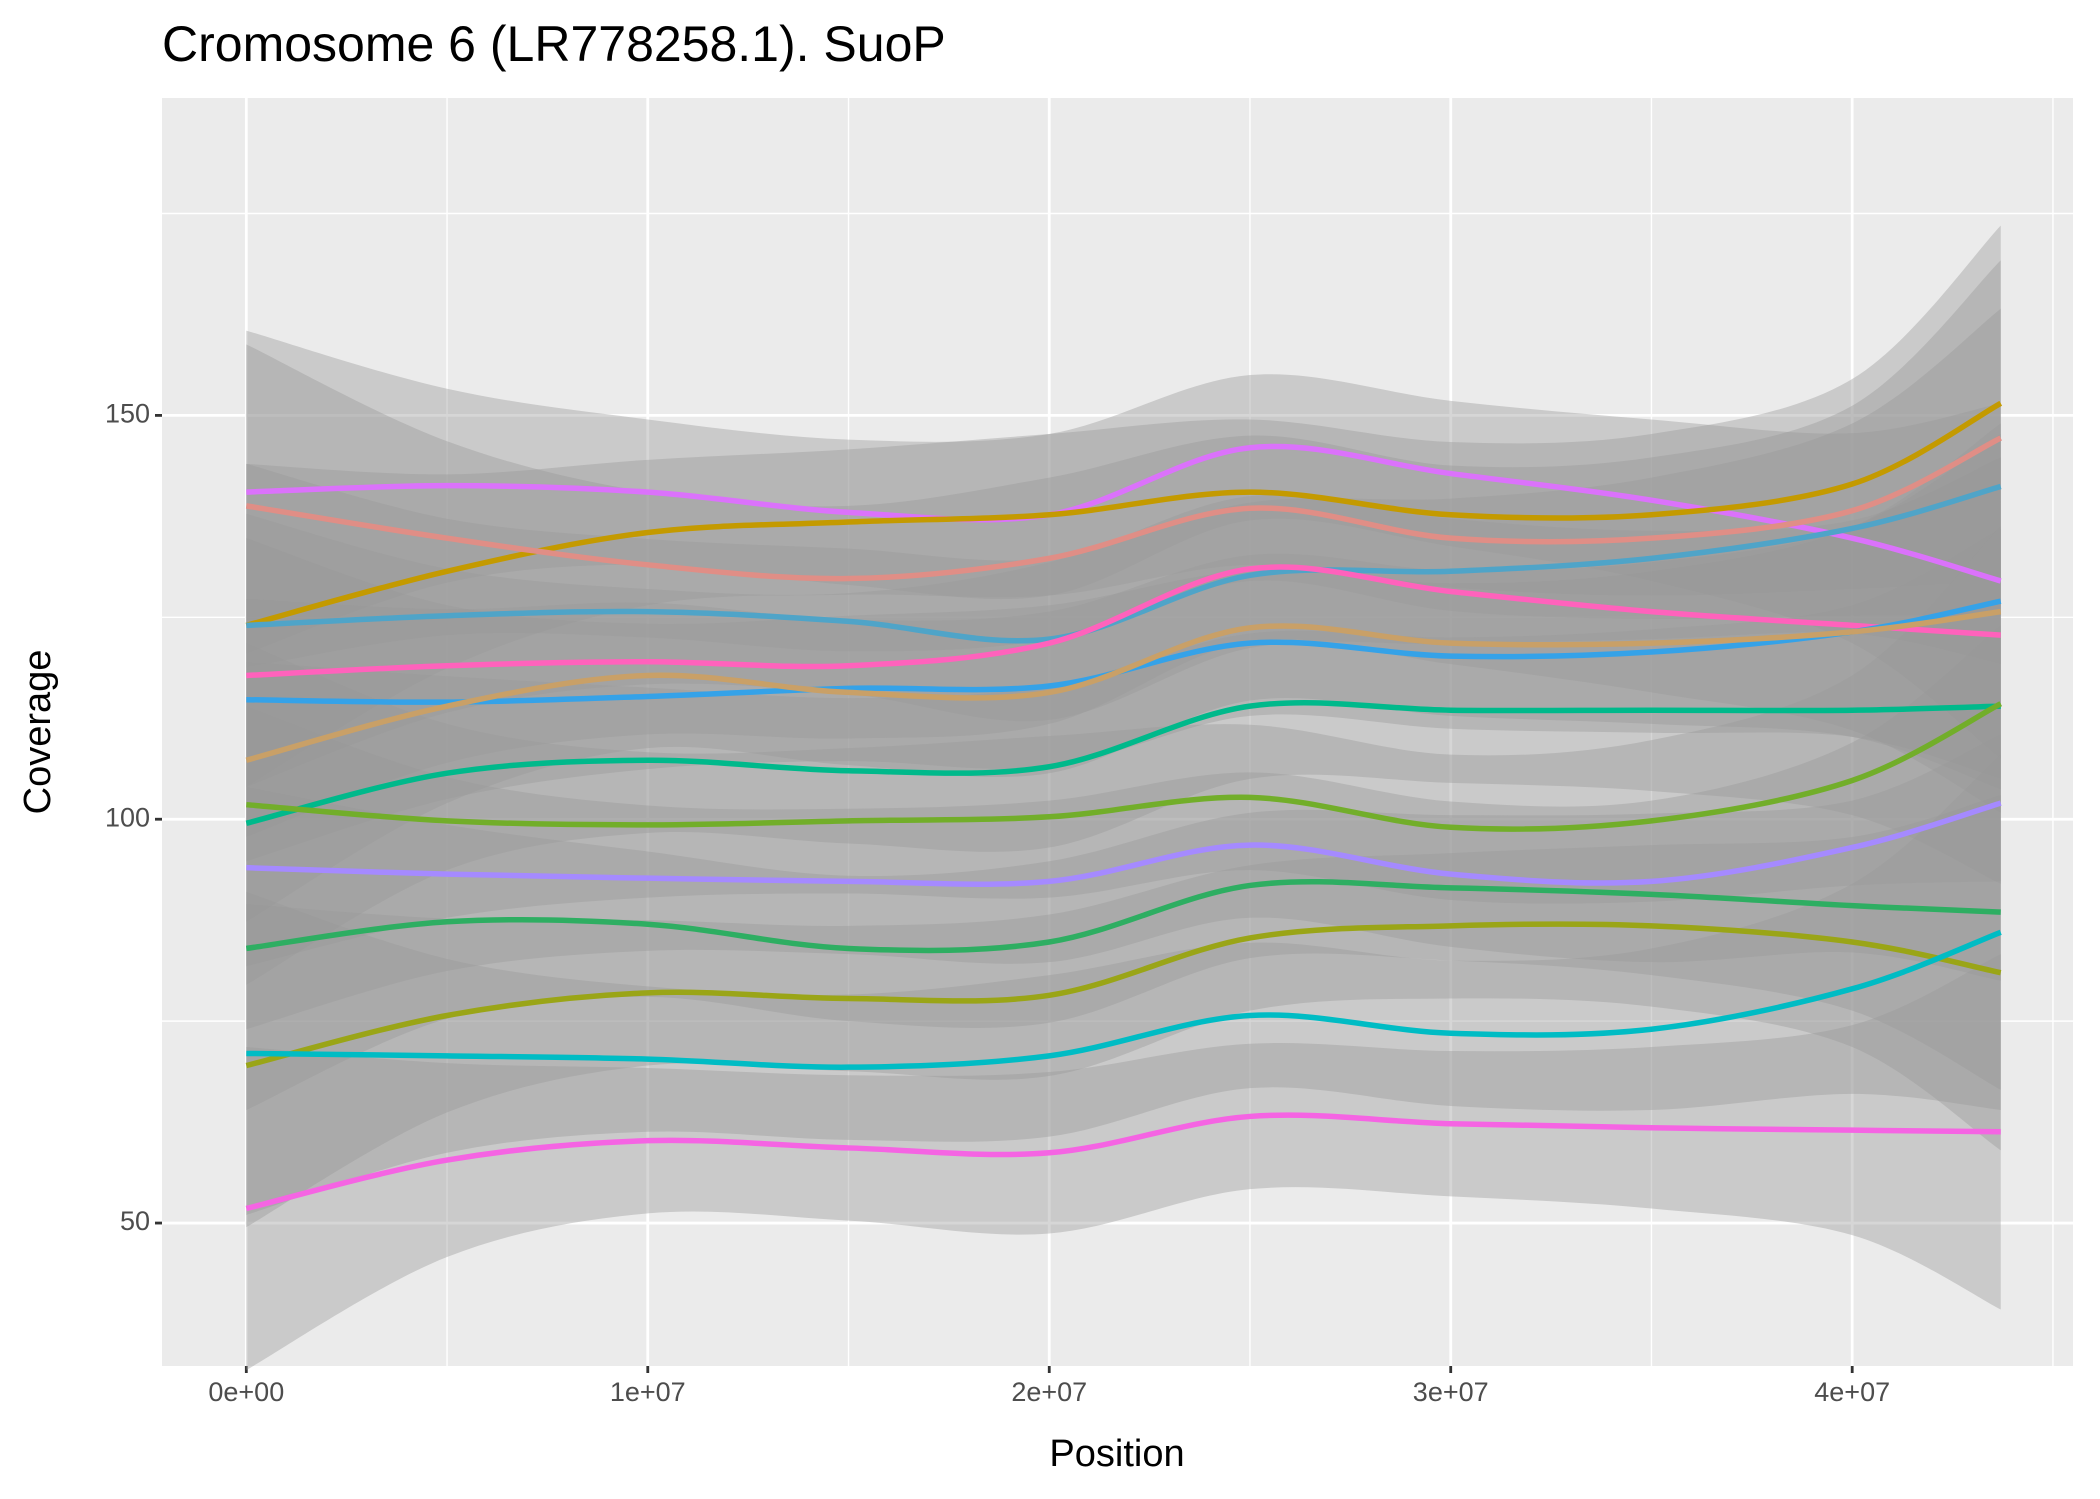  What do you see at coordinates (1852, 1392) in the screenshot?
I see `x-tick-label: 4e+07` at bounding box center [1852, 1392].